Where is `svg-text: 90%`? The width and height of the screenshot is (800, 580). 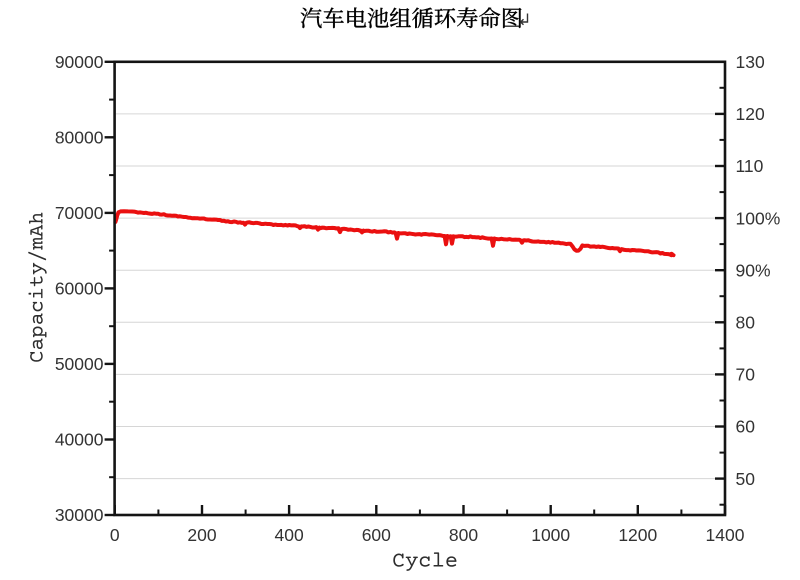
svg-text: 90% is located at coordinates (753, 270).